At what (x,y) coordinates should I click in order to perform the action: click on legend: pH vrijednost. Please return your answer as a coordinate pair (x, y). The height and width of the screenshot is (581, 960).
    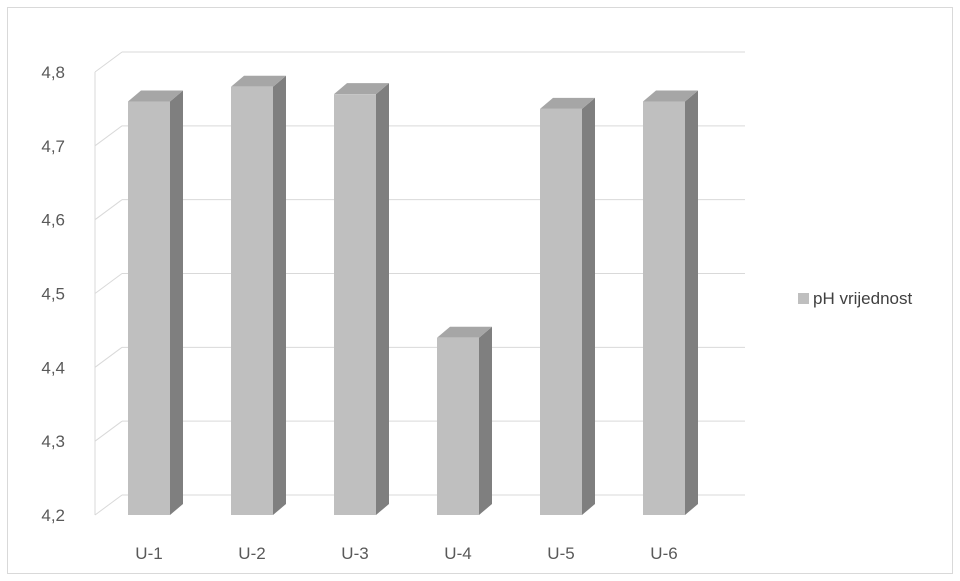
    Looking at the image, I should click on (855, 298).